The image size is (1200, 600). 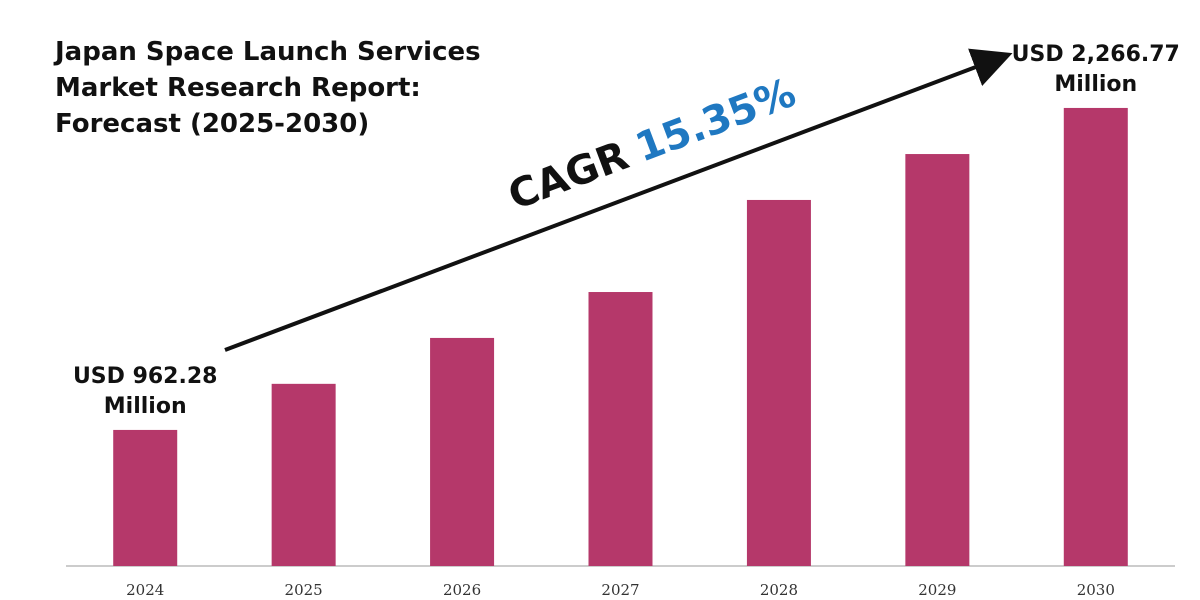 What do you see at coordinates (779, 590) in the screenshot?
I see `x-tick-label: 2028` at bounding box center [779, 590].